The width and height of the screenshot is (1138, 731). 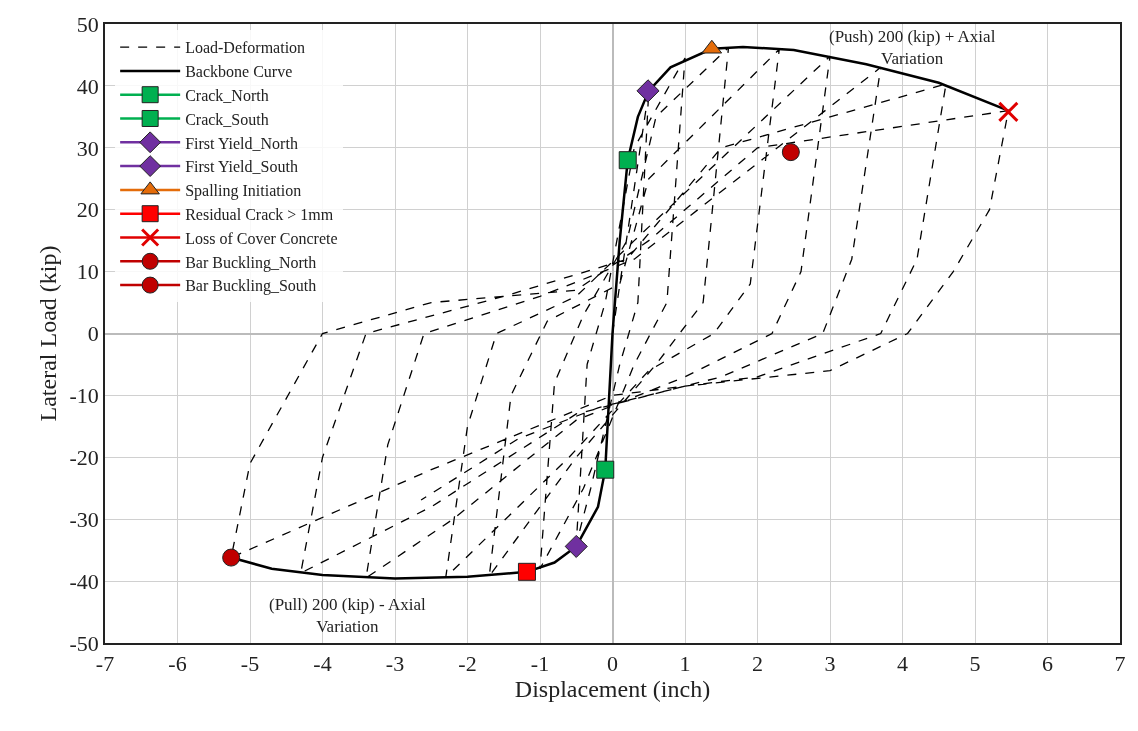 What do you see at coordinates (830, 664) in the screenshot?
I see `x-tick-label: 3` at bounding box center [830, 664].